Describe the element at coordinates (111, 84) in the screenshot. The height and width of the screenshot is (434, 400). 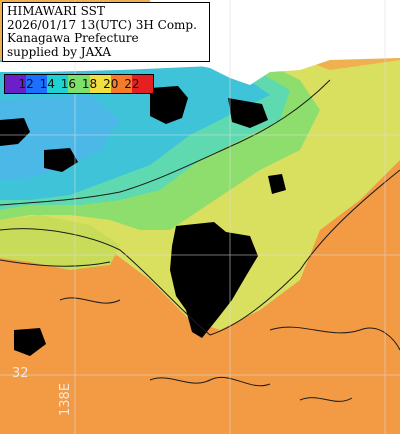
I see `legend-label-20: 20` at that location.